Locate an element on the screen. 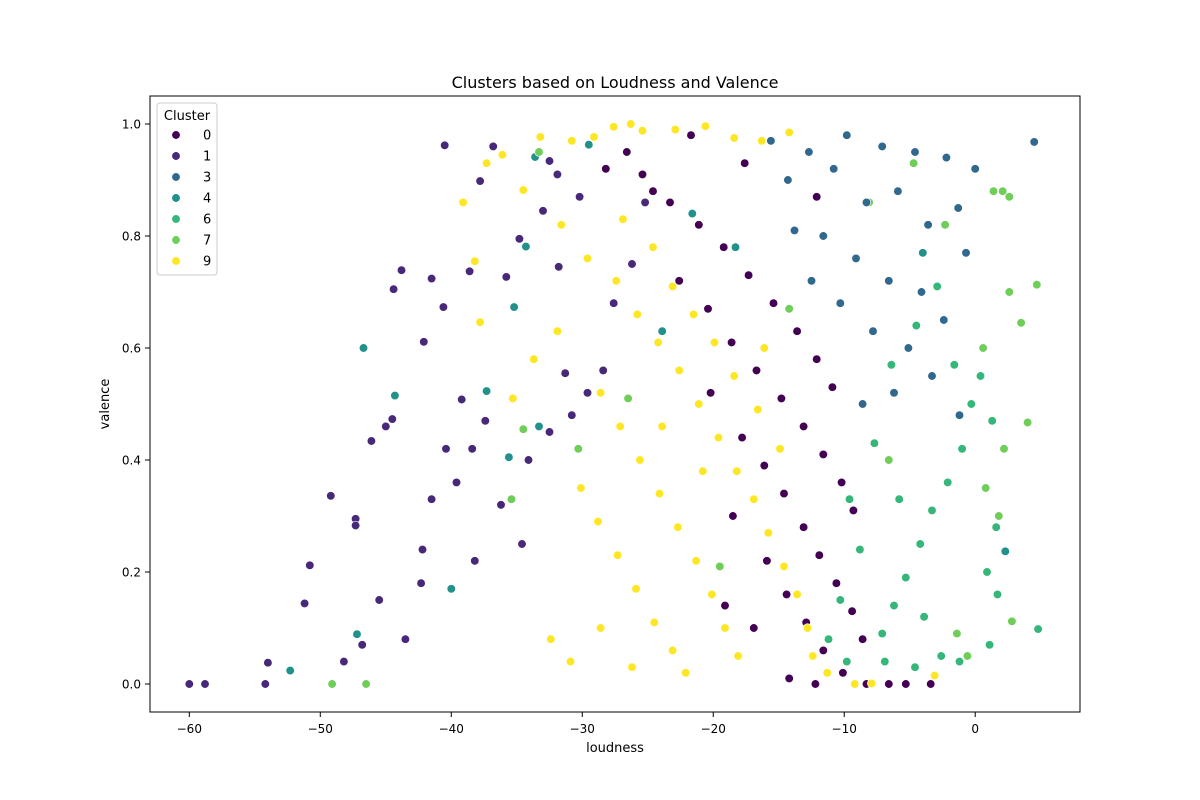 This screenshot has width=1200, height=800. legend-title: Cluster is located at coordinates (187, 116).